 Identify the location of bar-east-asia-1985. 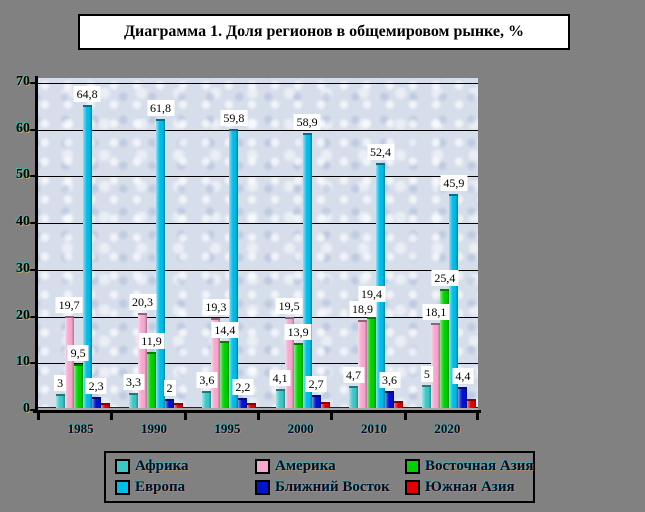
(78, 385).